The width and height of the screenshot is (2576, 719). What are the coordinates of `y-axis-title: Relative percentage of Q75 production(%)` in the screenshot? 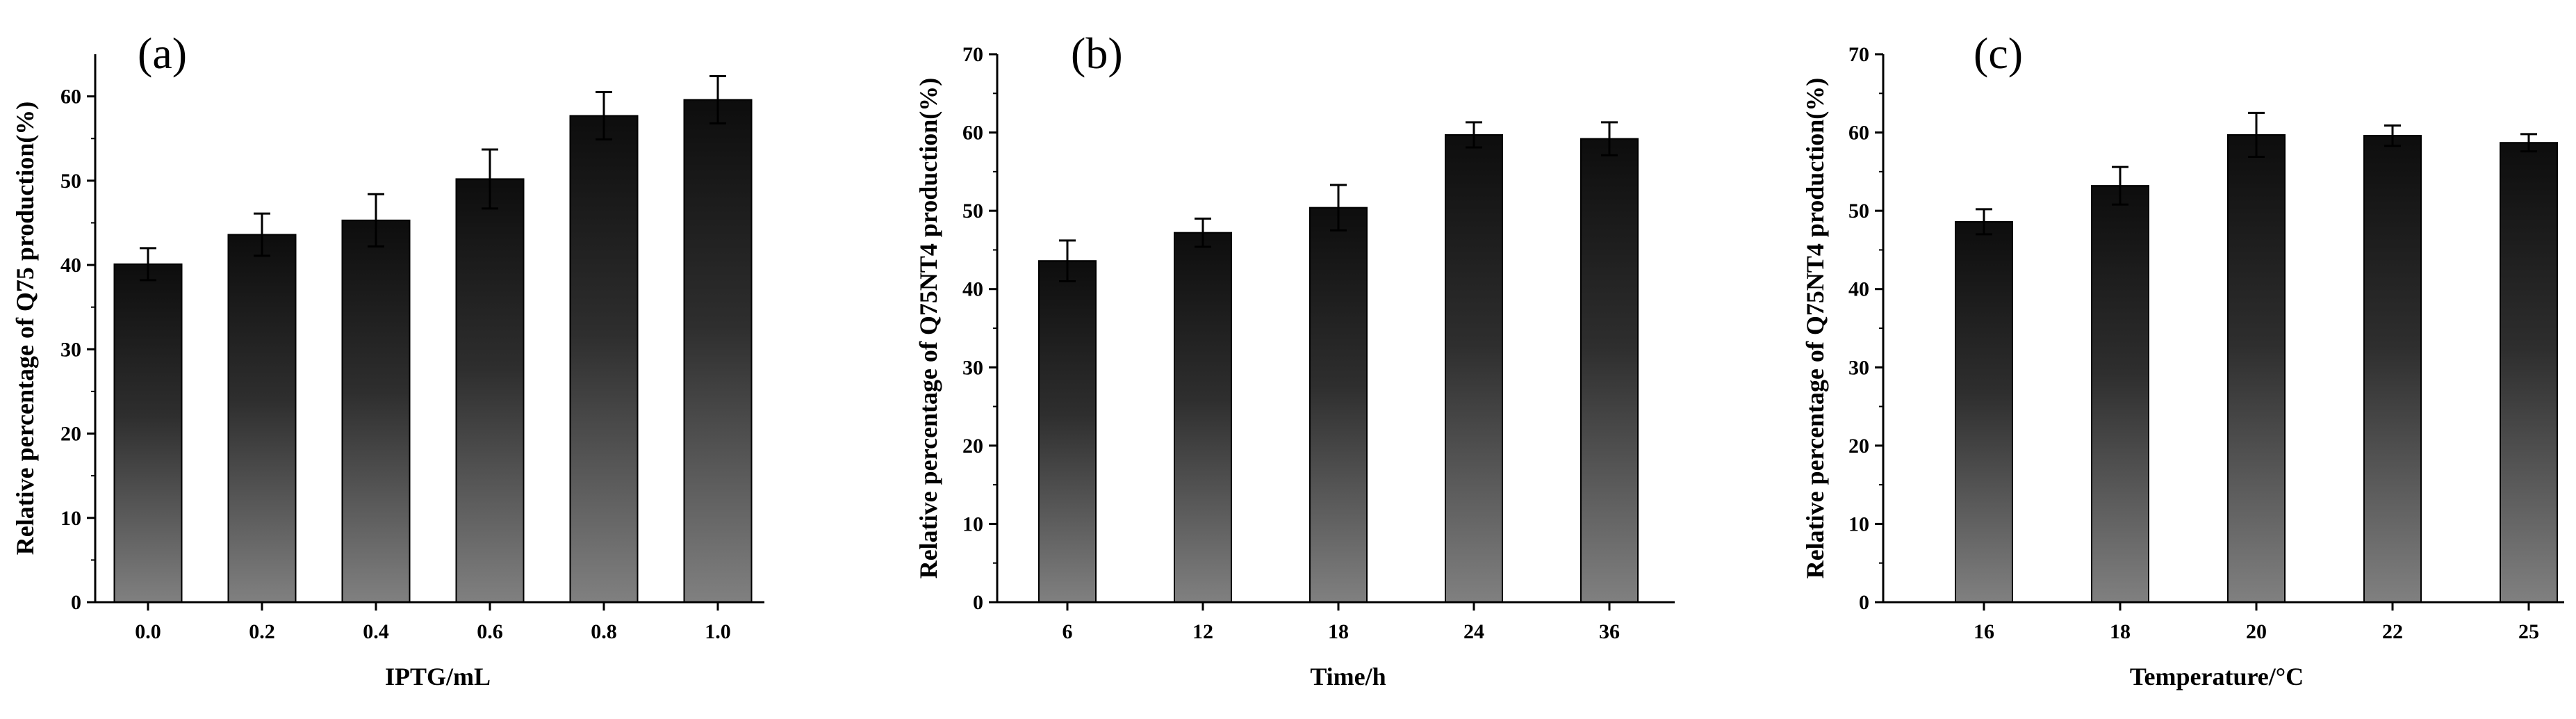 It's located at (25, 329).